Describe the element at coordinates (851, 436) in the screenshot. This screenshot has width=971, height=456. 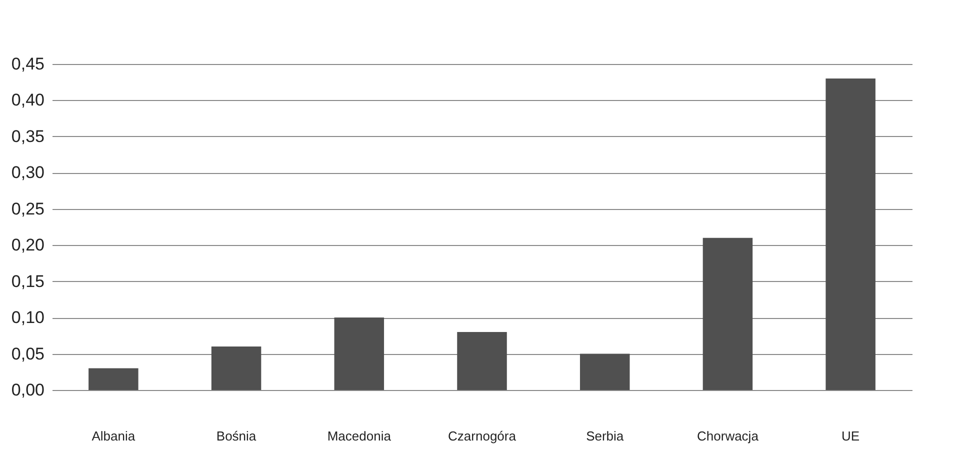
I see `x-tick-label: UE` at that location.